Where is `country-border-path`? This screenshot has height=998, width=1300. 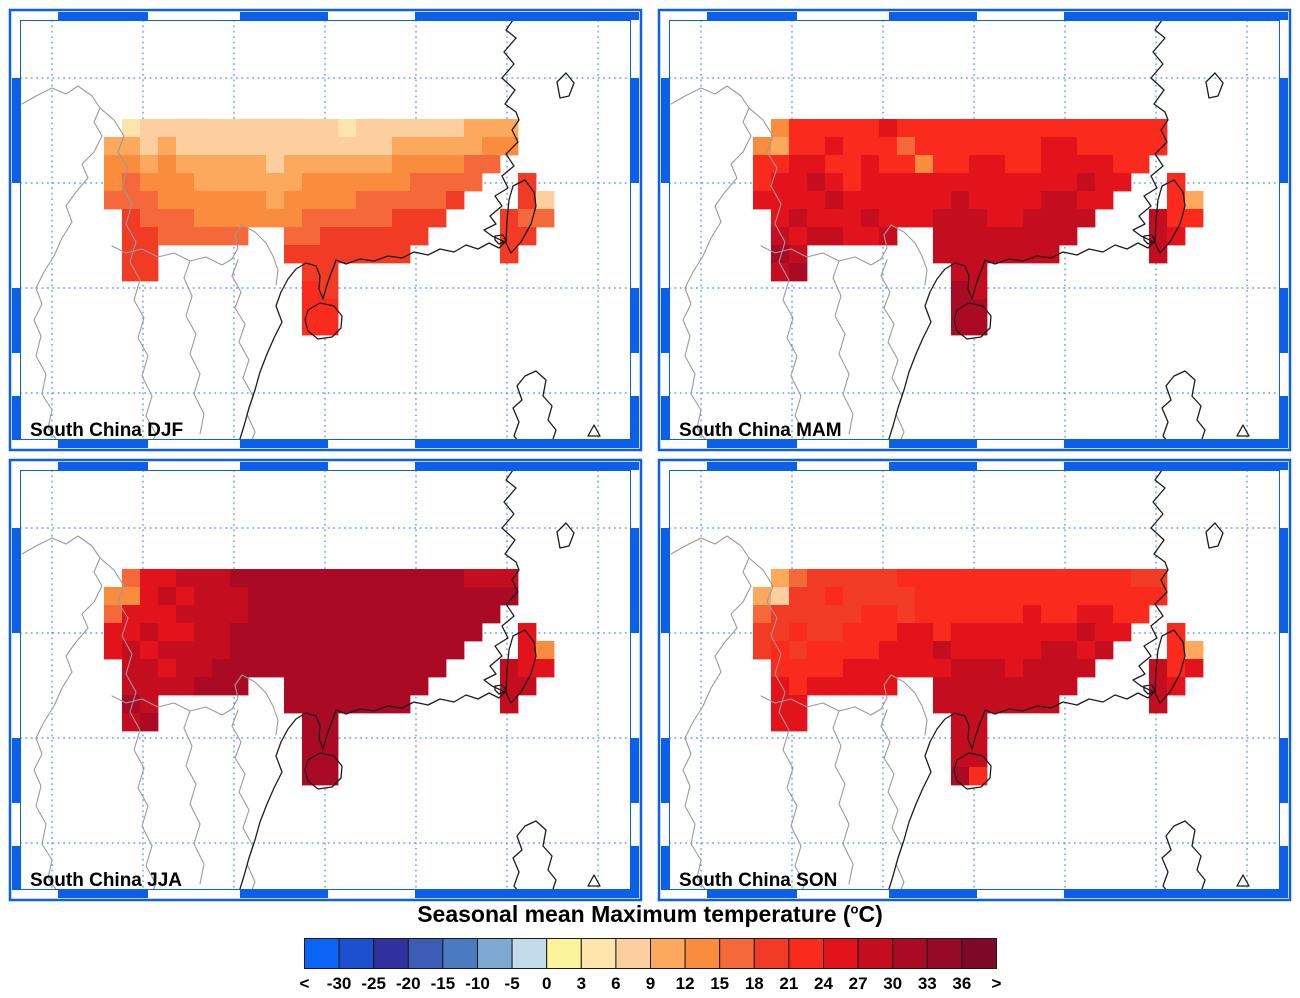 country-border-path is located at coordinates (243, 349).